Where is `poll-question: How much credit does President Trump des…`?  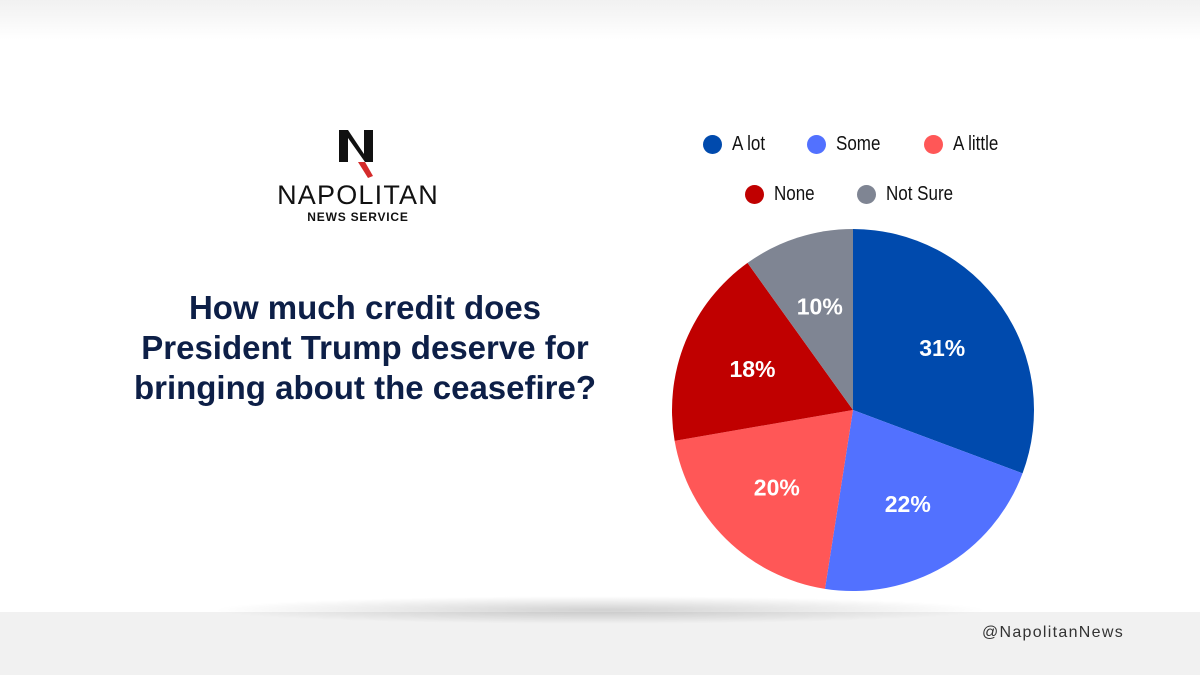 poll-question: How much credit does President Trump des… is located at coordinates (365, 347).